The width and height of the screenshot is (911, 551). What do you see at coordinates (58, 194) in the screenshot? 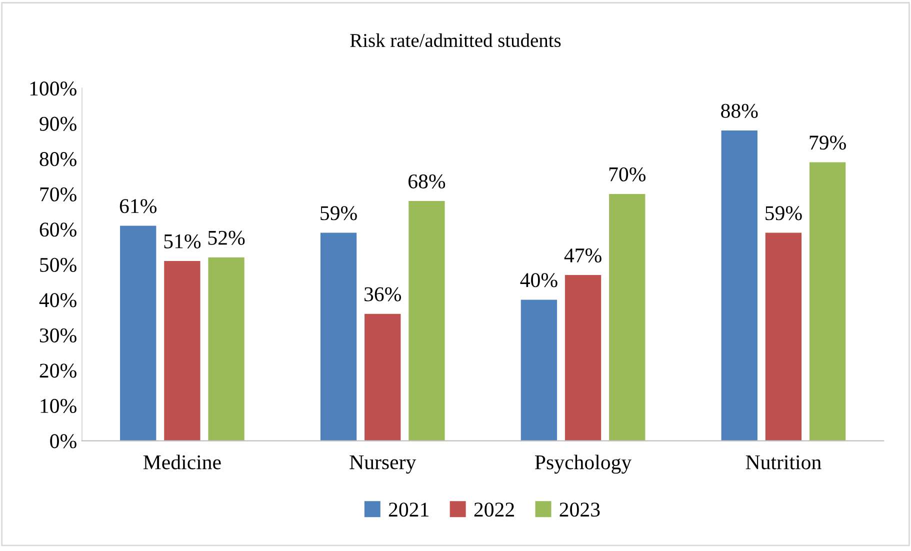
I see `y-tick-label: 70%` at bounding box center [58, 194].